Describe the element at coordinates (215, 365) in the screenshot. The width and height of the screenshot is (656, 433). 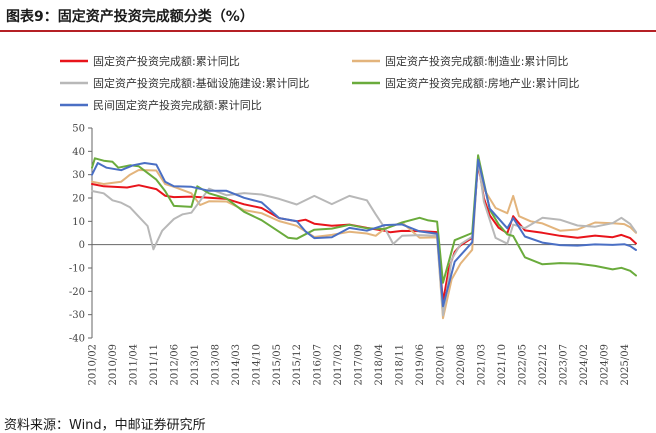
I see `x-tick-label: 2013/08` at that location.